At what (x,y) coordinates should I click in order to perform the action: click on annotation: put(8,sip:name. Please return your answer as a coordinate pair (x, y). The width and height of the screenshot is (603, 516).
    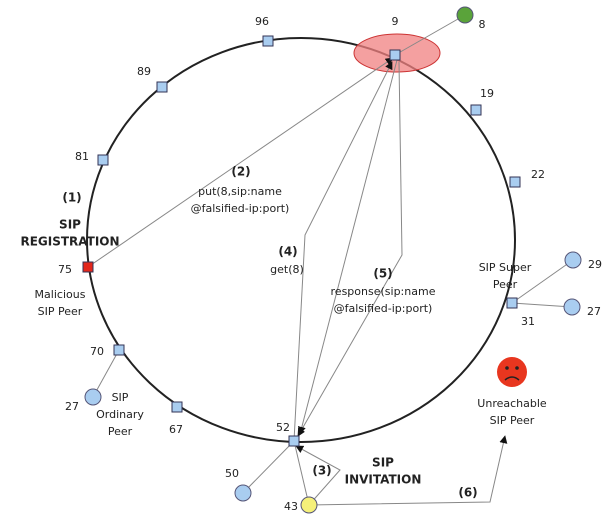
    Looking at the image, I should click on (240, 191).